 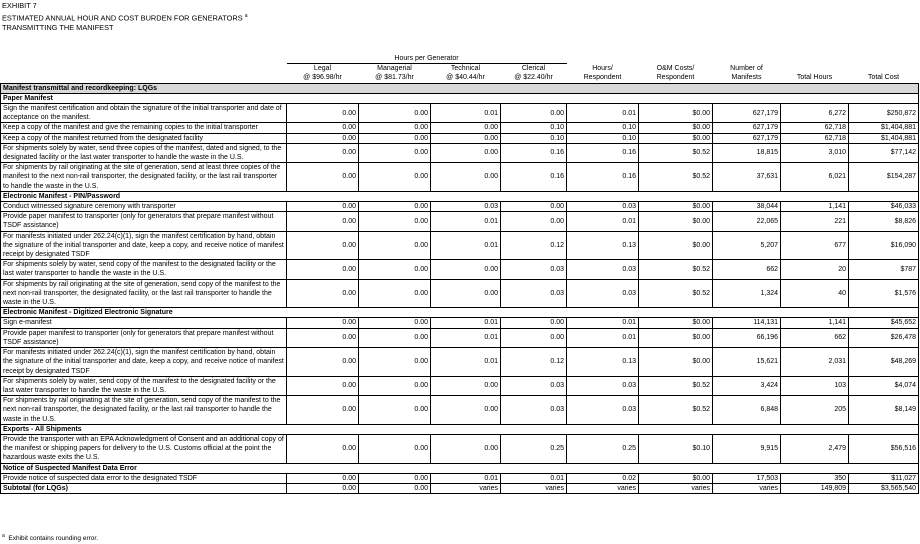 What do you see at coordinates (747, 448) in the screenshot?
I see `cell: 9,915` at bounding box center [747, 448].